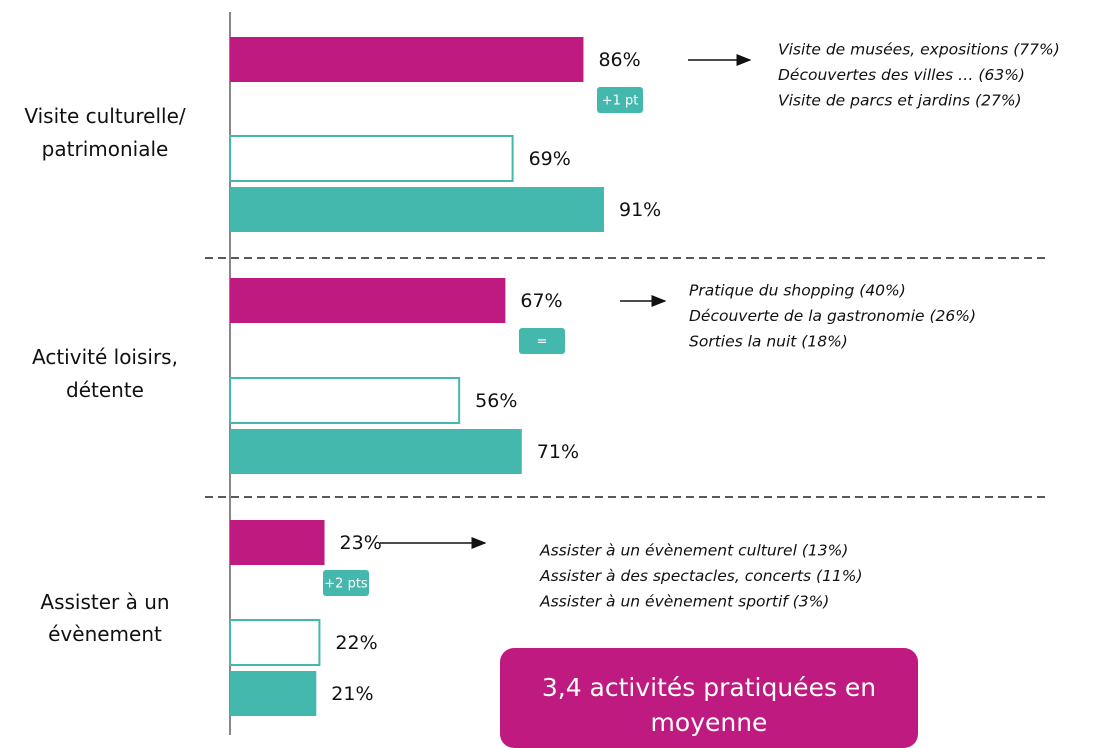  Describe the element at coordinates (352, 694) in the screenshot. I see `value-label: 21%` at that location.